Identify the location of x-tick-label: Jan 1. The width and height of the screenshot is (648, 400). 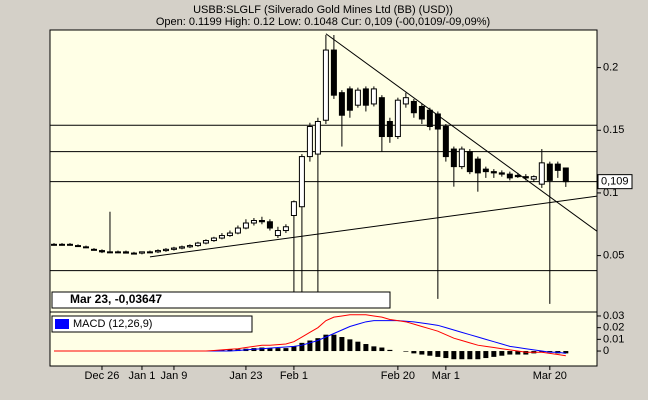
(142, 376).